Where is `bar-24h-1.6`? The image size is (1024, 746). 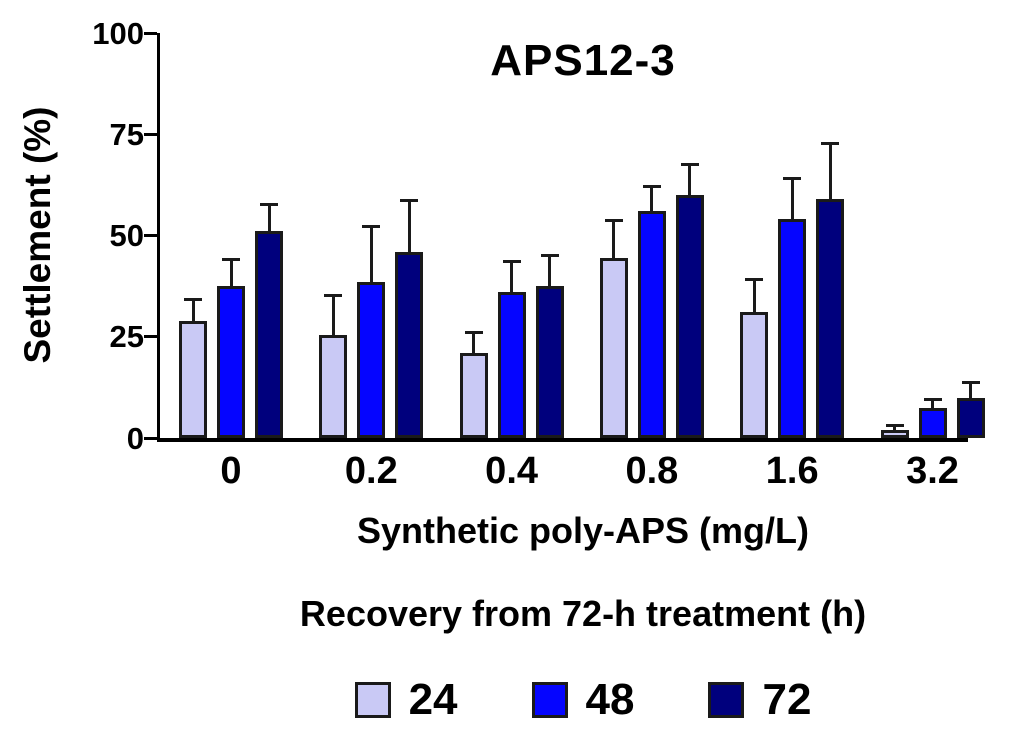
bar-24h-1.6 is located at coordinates (754, 375).